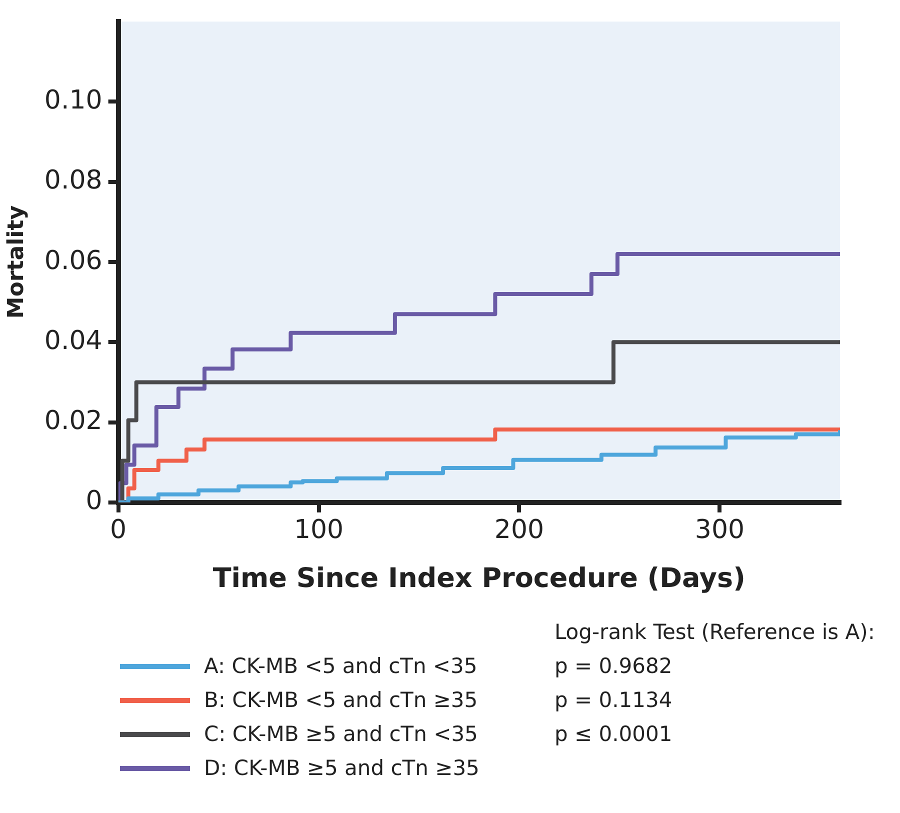  What do you see at coordinates (73, 421) in the screenshot?
I see `y-tick-label: 0.02` at bounding box center [73, 421].